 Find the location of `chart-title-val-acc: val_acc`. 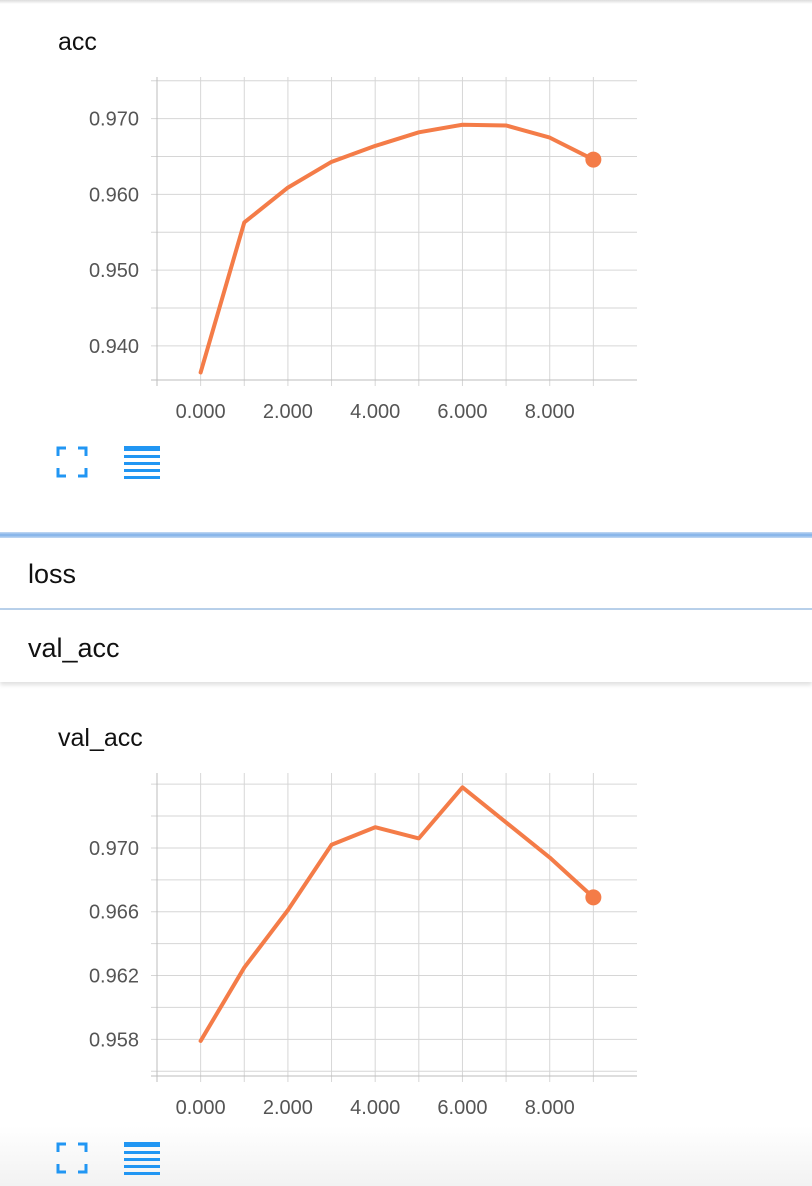

chart-title-val-acc: val_acc is located at coordinates (100, 738).